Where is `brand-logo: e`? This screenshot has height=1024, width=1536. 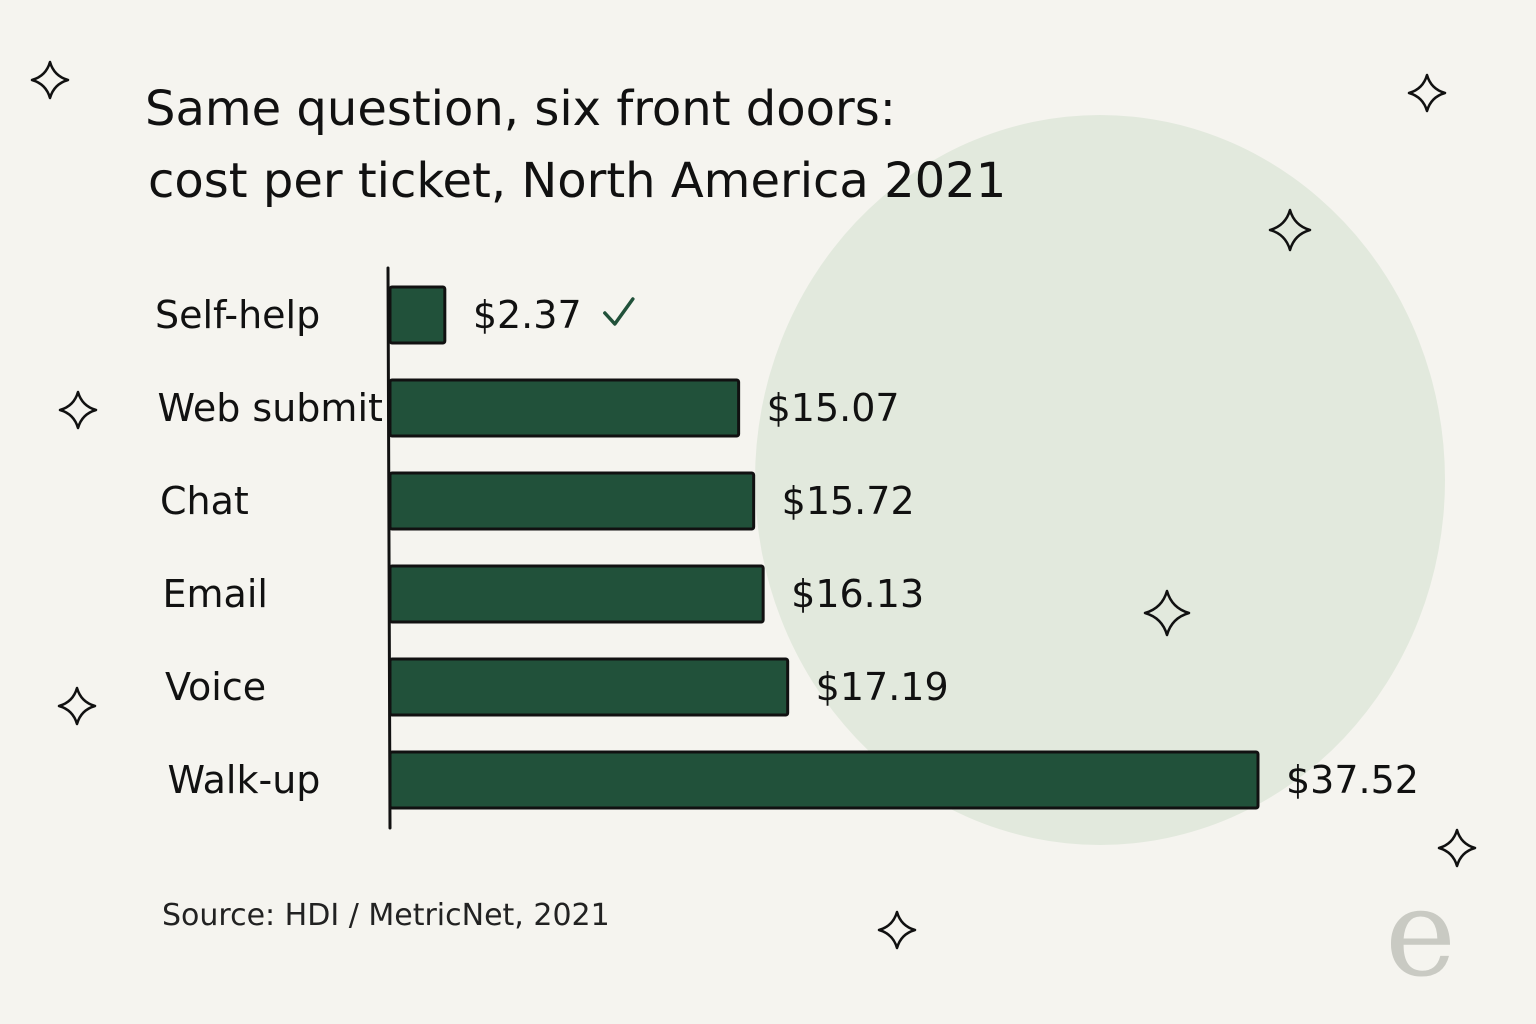 brand-logo: e is located at coordinates (1420, 934).